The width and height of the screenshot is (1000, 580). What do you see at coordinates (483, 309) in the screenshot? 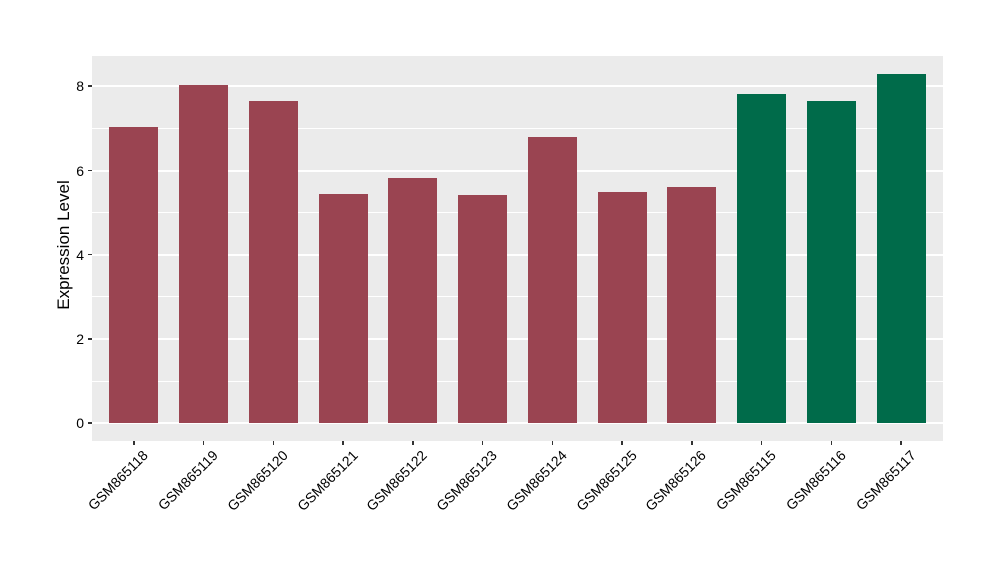
I see `bar-GSM865123` at bounding box center [483, 309].